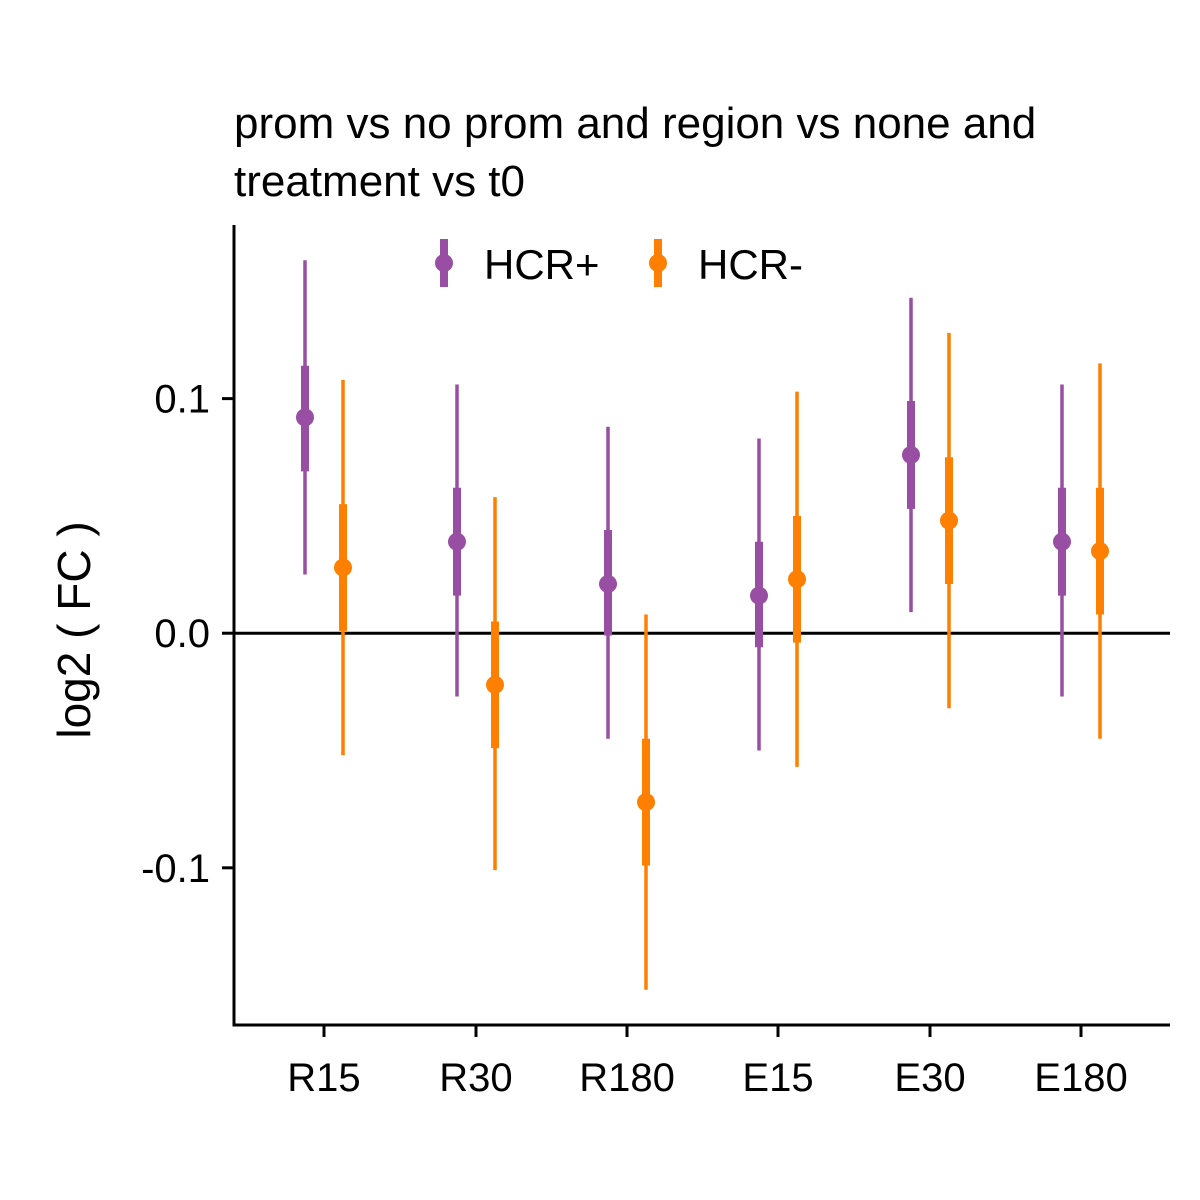  What do you see at coordinates (380, 181) in the screenshot?
I see `chart-title-line-2: treatment vs t0` at bounding box center [380, 181].